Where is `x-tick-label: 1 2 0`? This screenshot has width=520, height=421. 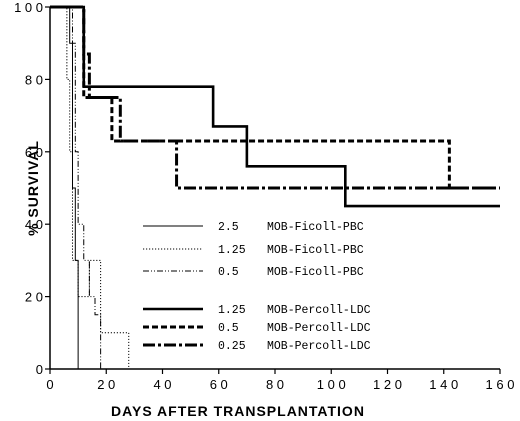 x-tick-label: 1 2 0 is located at coordinates (387, 384).